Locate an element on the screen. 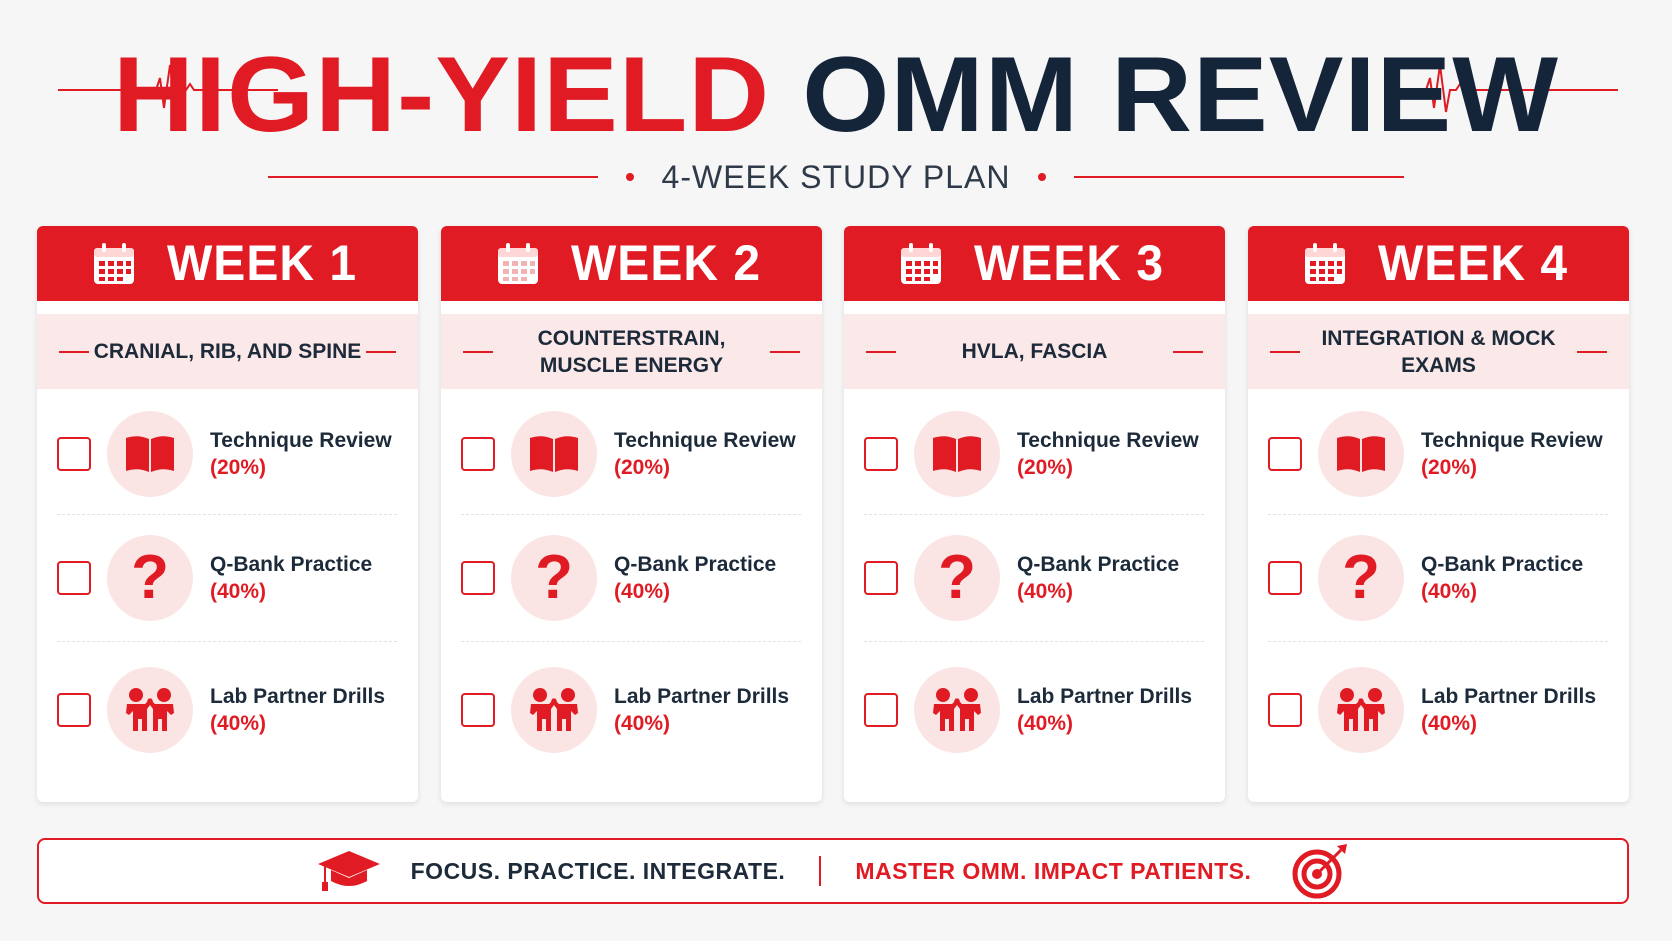 This screenshot has width=1672, height=941. footer-separator is located at coordinates (820, 871).